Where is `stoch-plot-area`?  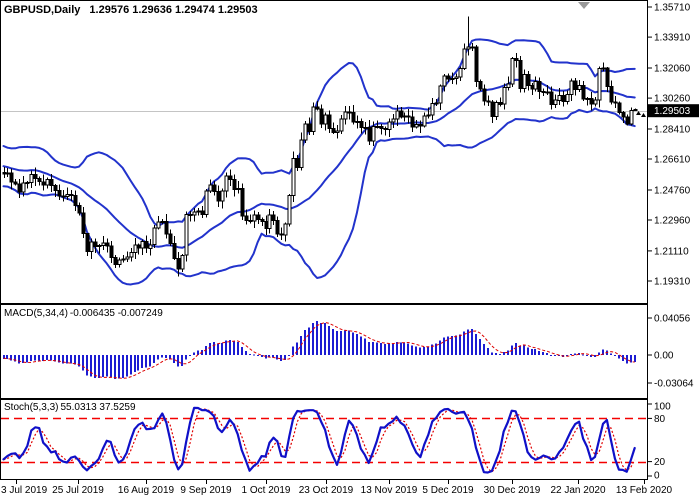 stoch-plot-area is located at coordinates (324, 440).